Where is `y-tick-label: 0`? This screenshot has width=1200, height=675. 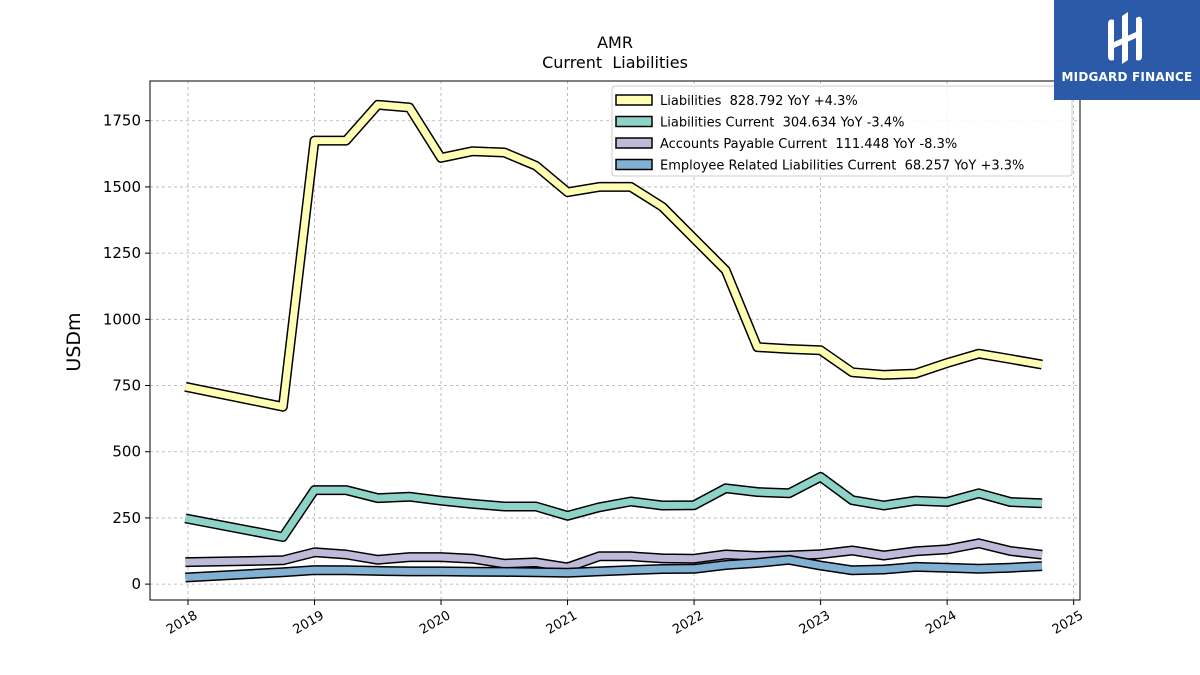
y-tick-label: 0 is located at coordinates (136, 584).